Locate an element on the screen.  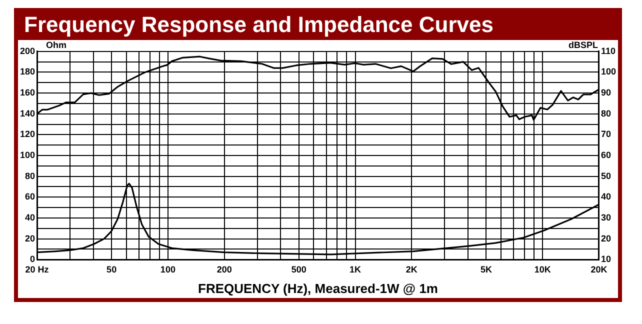
x-tick-label: 500 is located at coordinates (298, 269).